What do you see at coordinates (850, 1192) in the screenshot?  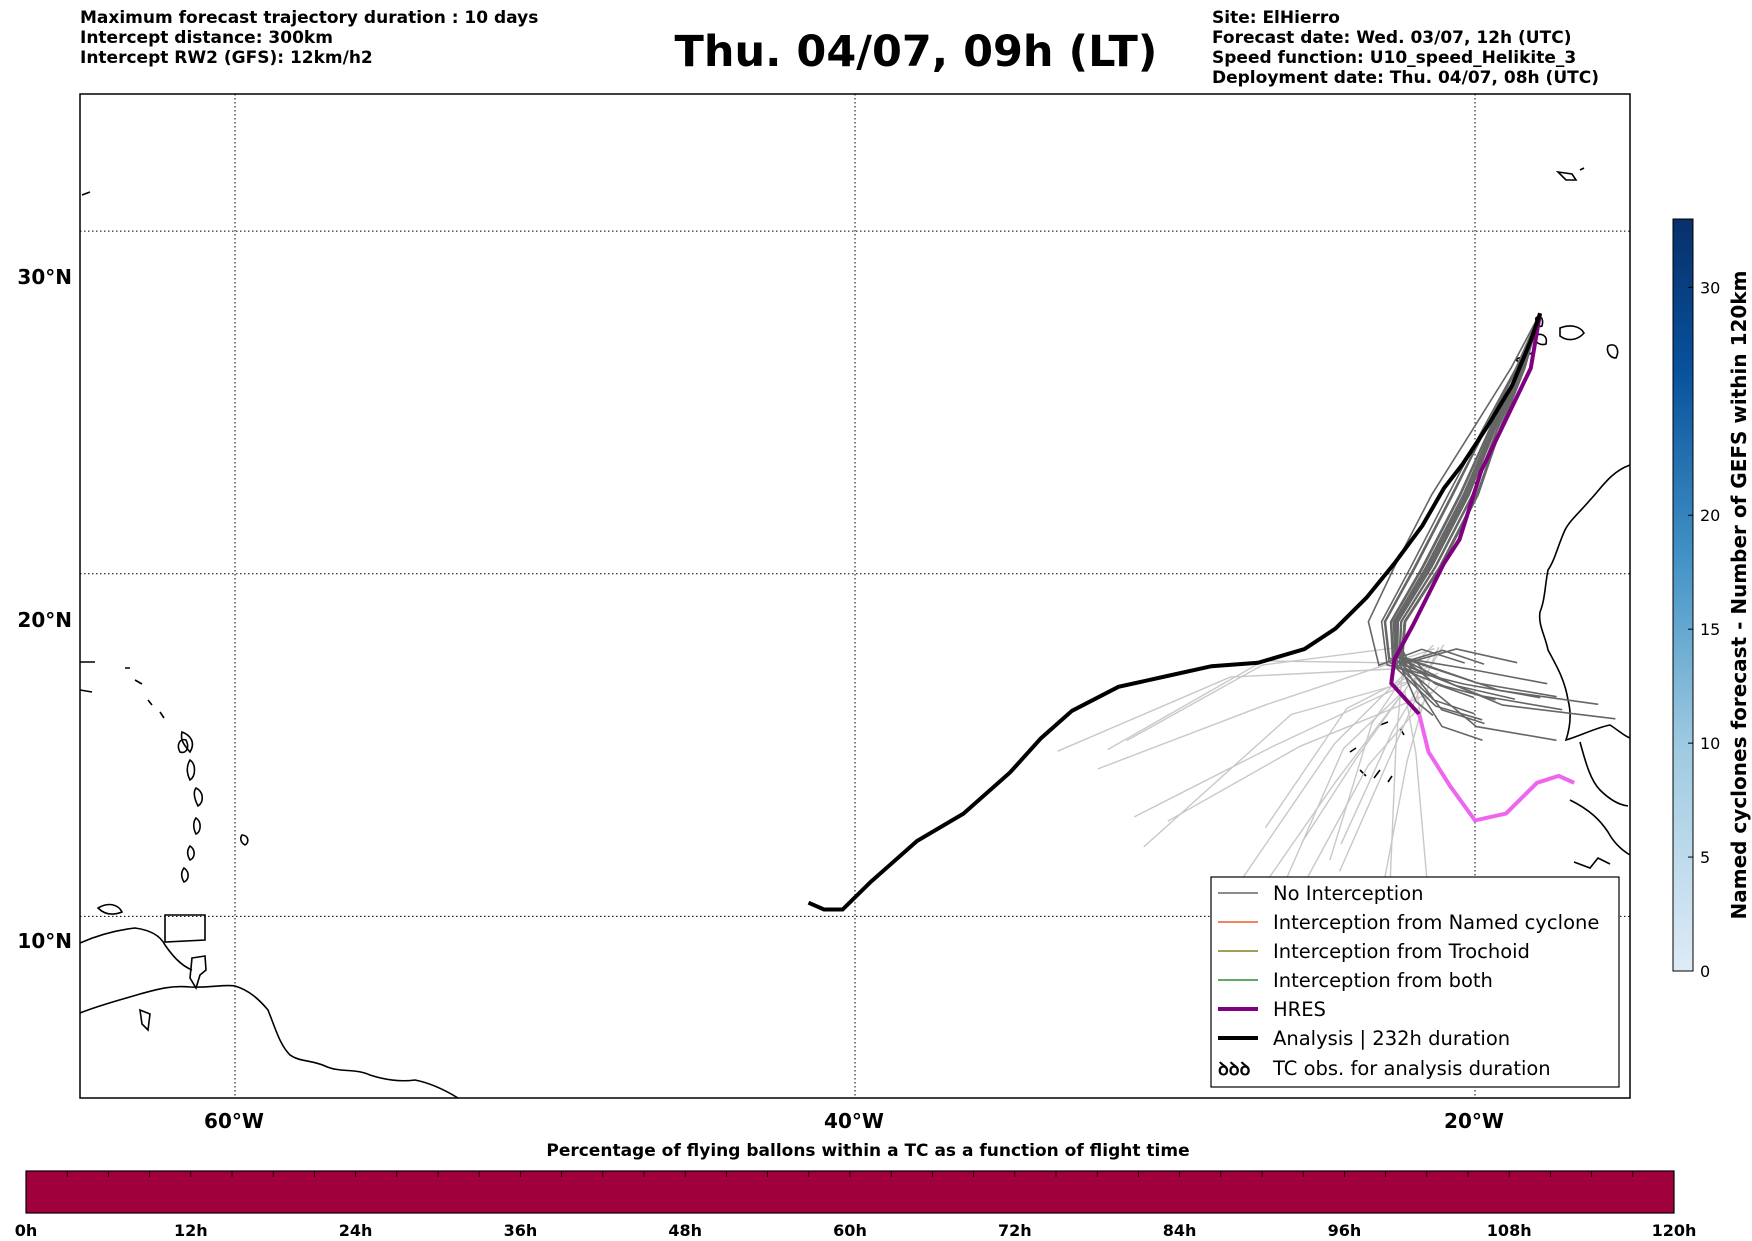 I see `bottom-bar-fill` at bounding box center [850, 1192].